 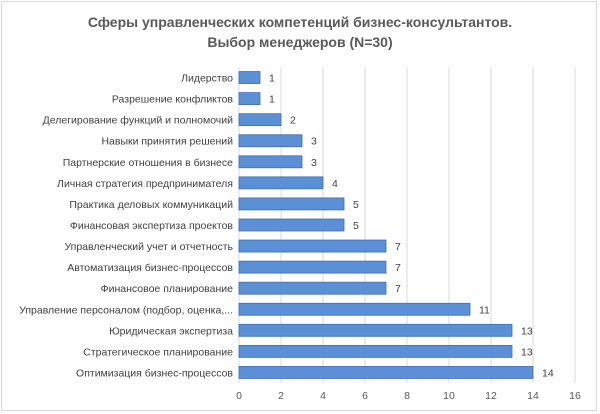 What do you see at coordinates (300, 42) in the screenshot?
I see `chart-title-line2: Выбор менеджеров (N=30)` at bounding box center [300, 42].